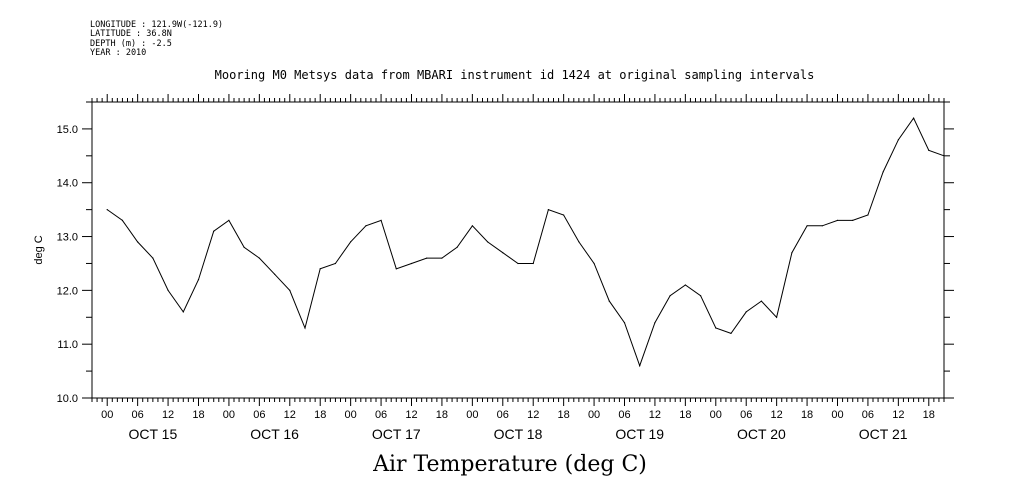 The width and height of the screenshot is (1009, 504). I want to click on y-tick-label: 13.0, so click(67, 238).